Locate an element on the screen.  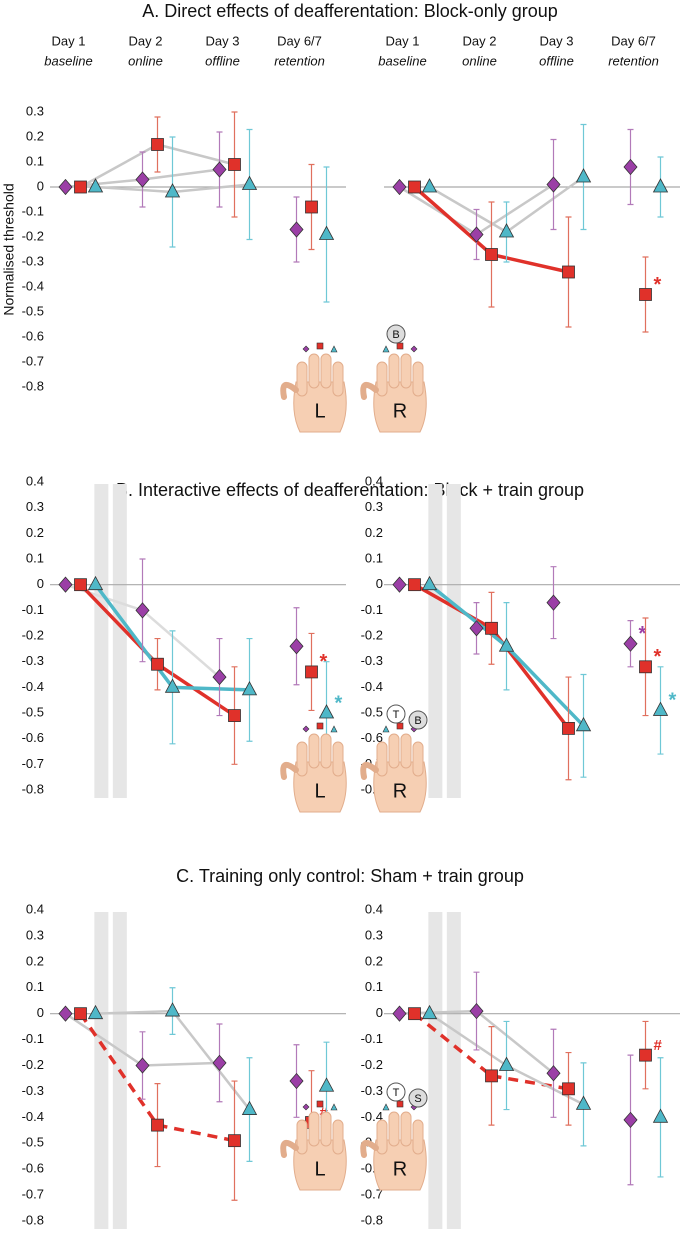
hand-icon: R is located at coordinates (393, 393).